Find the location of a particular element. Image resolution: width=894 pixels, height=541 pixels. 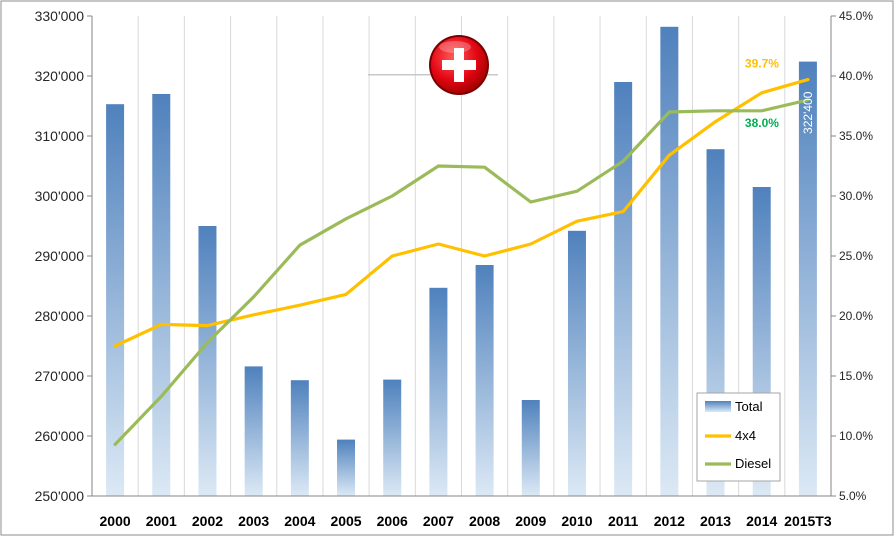

data-label-4x4: 39.7% is located at coordinates (762, 64).